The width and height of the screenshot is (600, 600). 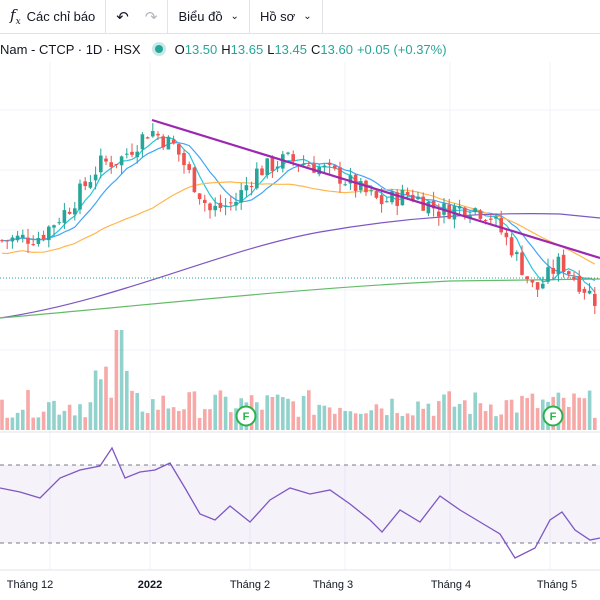 What do you see at coordinates (553, 416) in the screenshot?
I see `event-marker` at bounding box center [553, 416].